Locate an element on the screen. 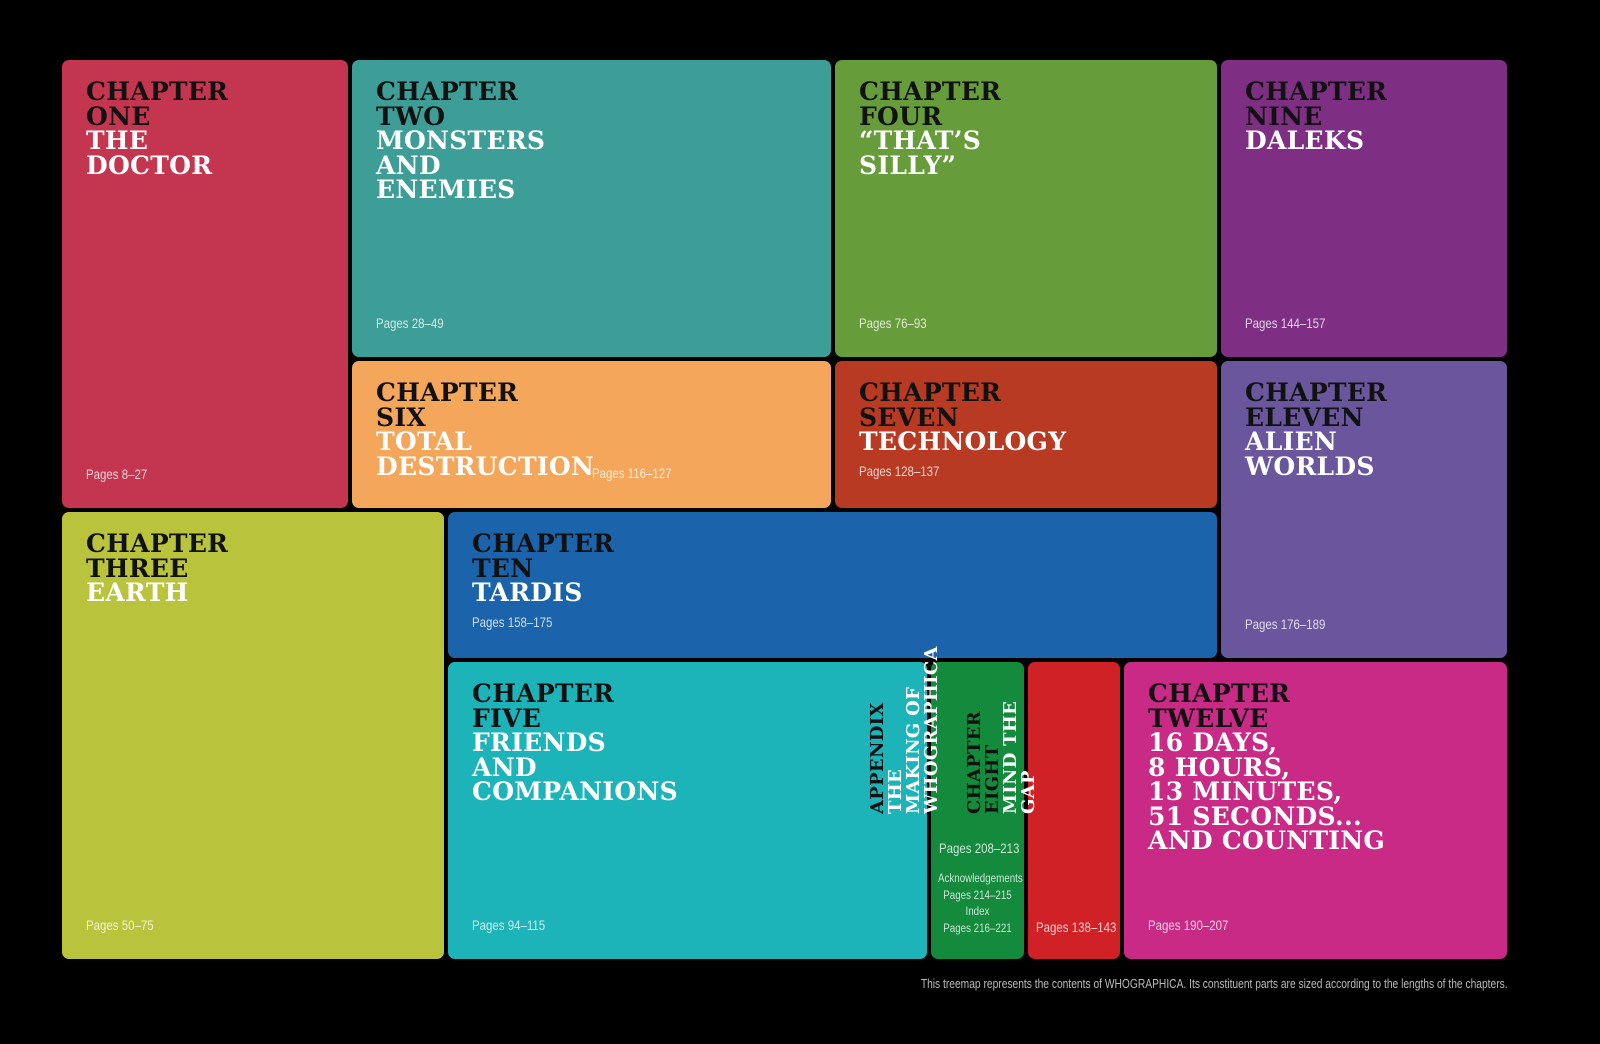 Image resolution: width=1600 pixels, height=1044 pixels. tile-ch7: Chapter Seven Technology Pages 128–137 is located at coordinates (1026, 434).